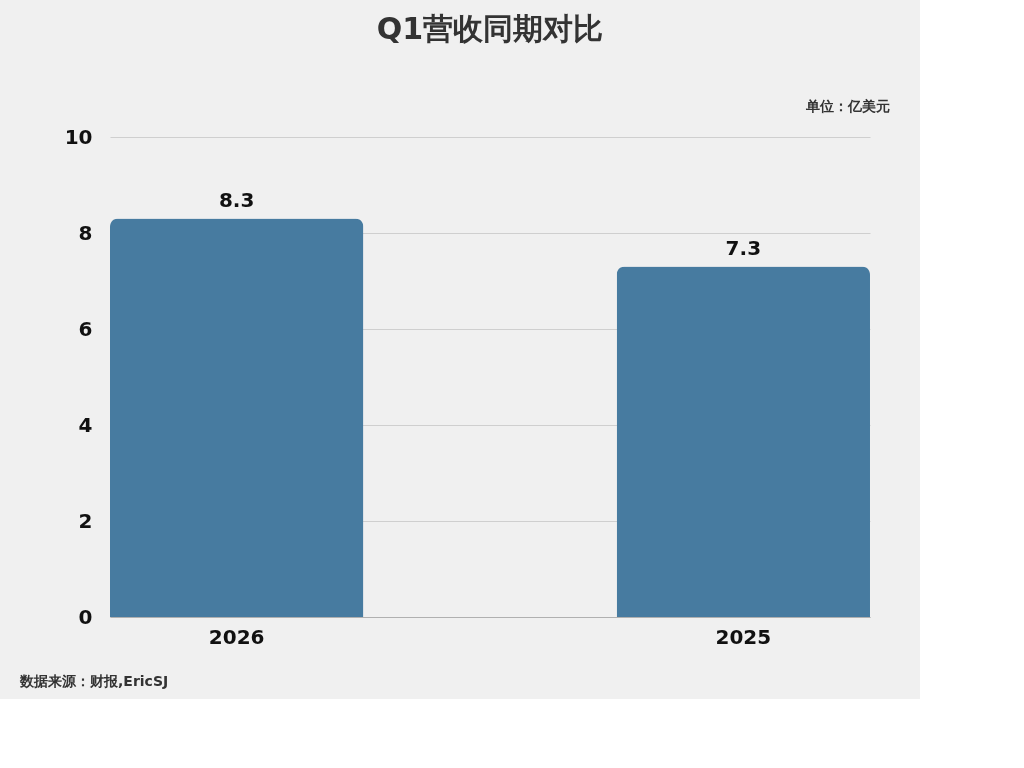 The height and width of the screenshot is (768, 1024). I want to click on text: 单位：亿美元, so click(847, 106).